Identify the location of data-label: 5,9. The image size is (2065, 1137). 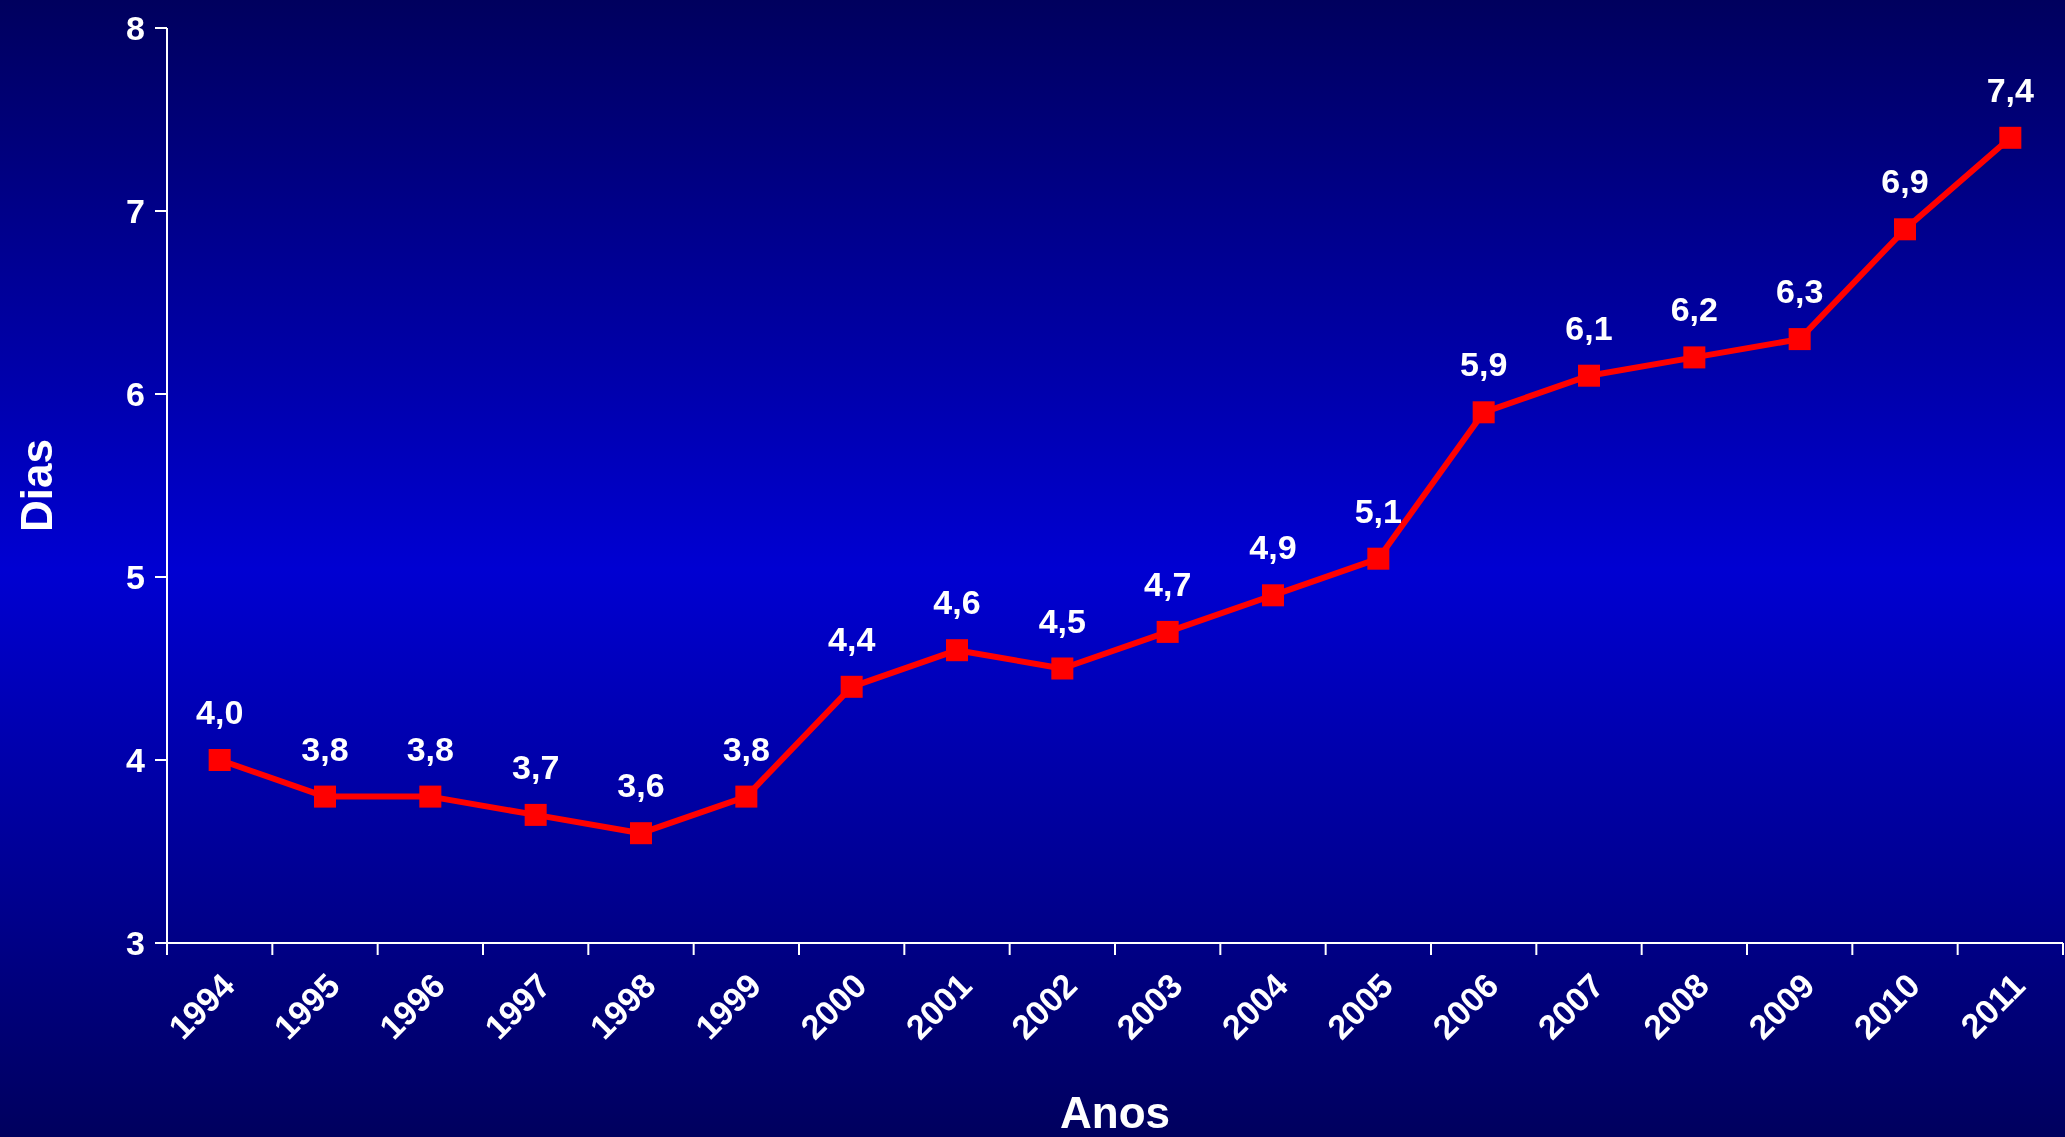
(1484, 364).